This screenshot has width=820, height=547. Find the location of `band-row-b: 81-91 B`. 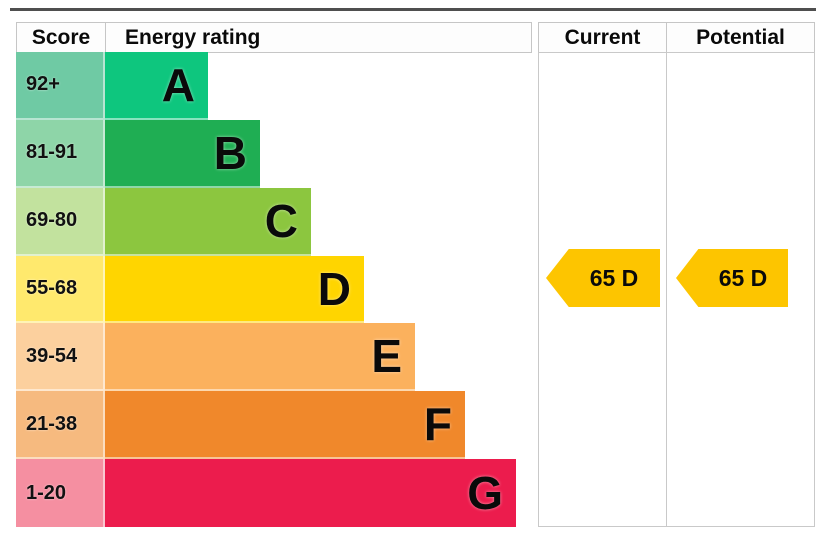

band-row-b: 81-91 B is located at coordinates (274, 153).